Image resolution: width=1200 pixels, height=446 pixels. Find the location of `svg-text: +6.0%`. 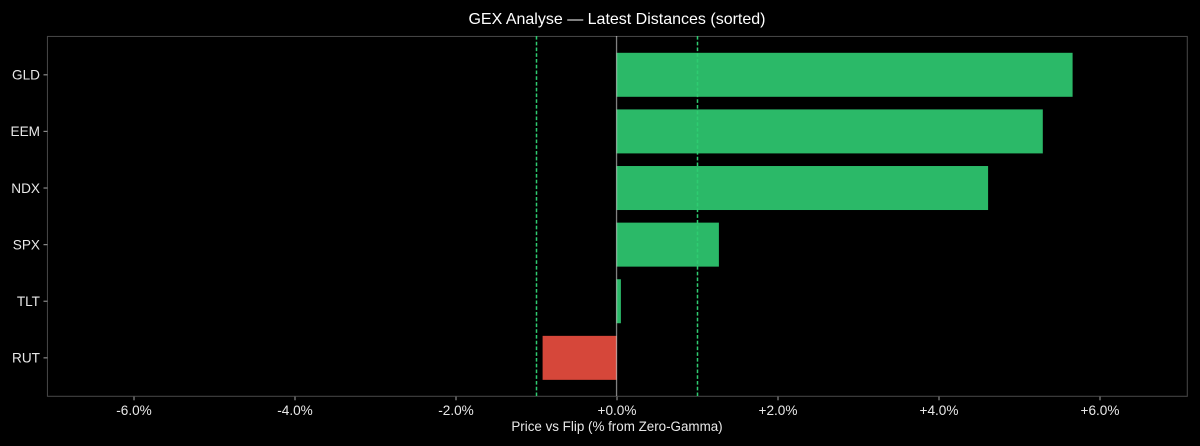

svg-text: +6.0% is located at coordinates (1100, 410).